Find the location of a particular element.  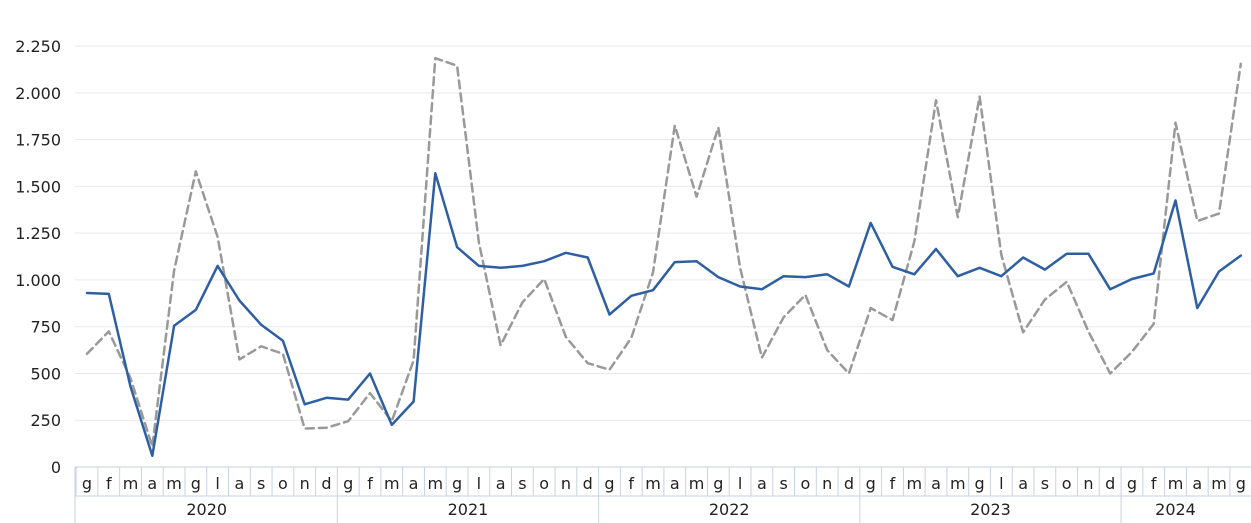

y-tick-label: 500 is located at coordinates (45, 373).